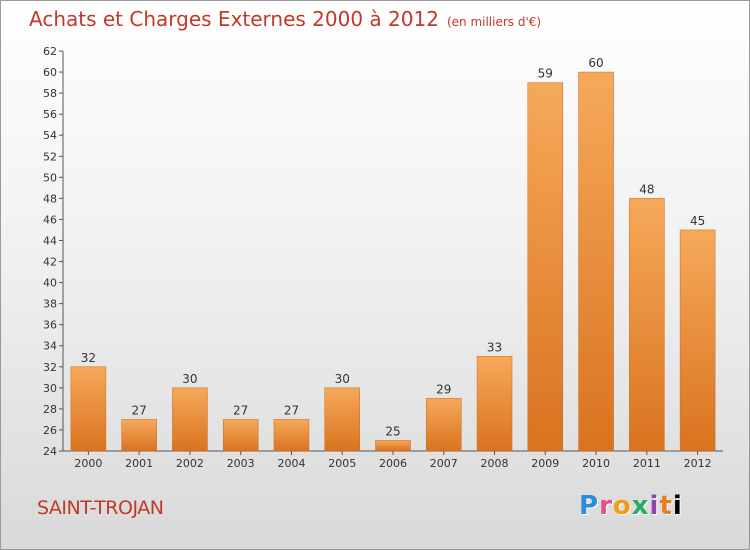 This screenshot has height=550, width=750. Describe the element at coordinates (589, 506) in the screenshot. I see `proxiti-letter: P` at that location.